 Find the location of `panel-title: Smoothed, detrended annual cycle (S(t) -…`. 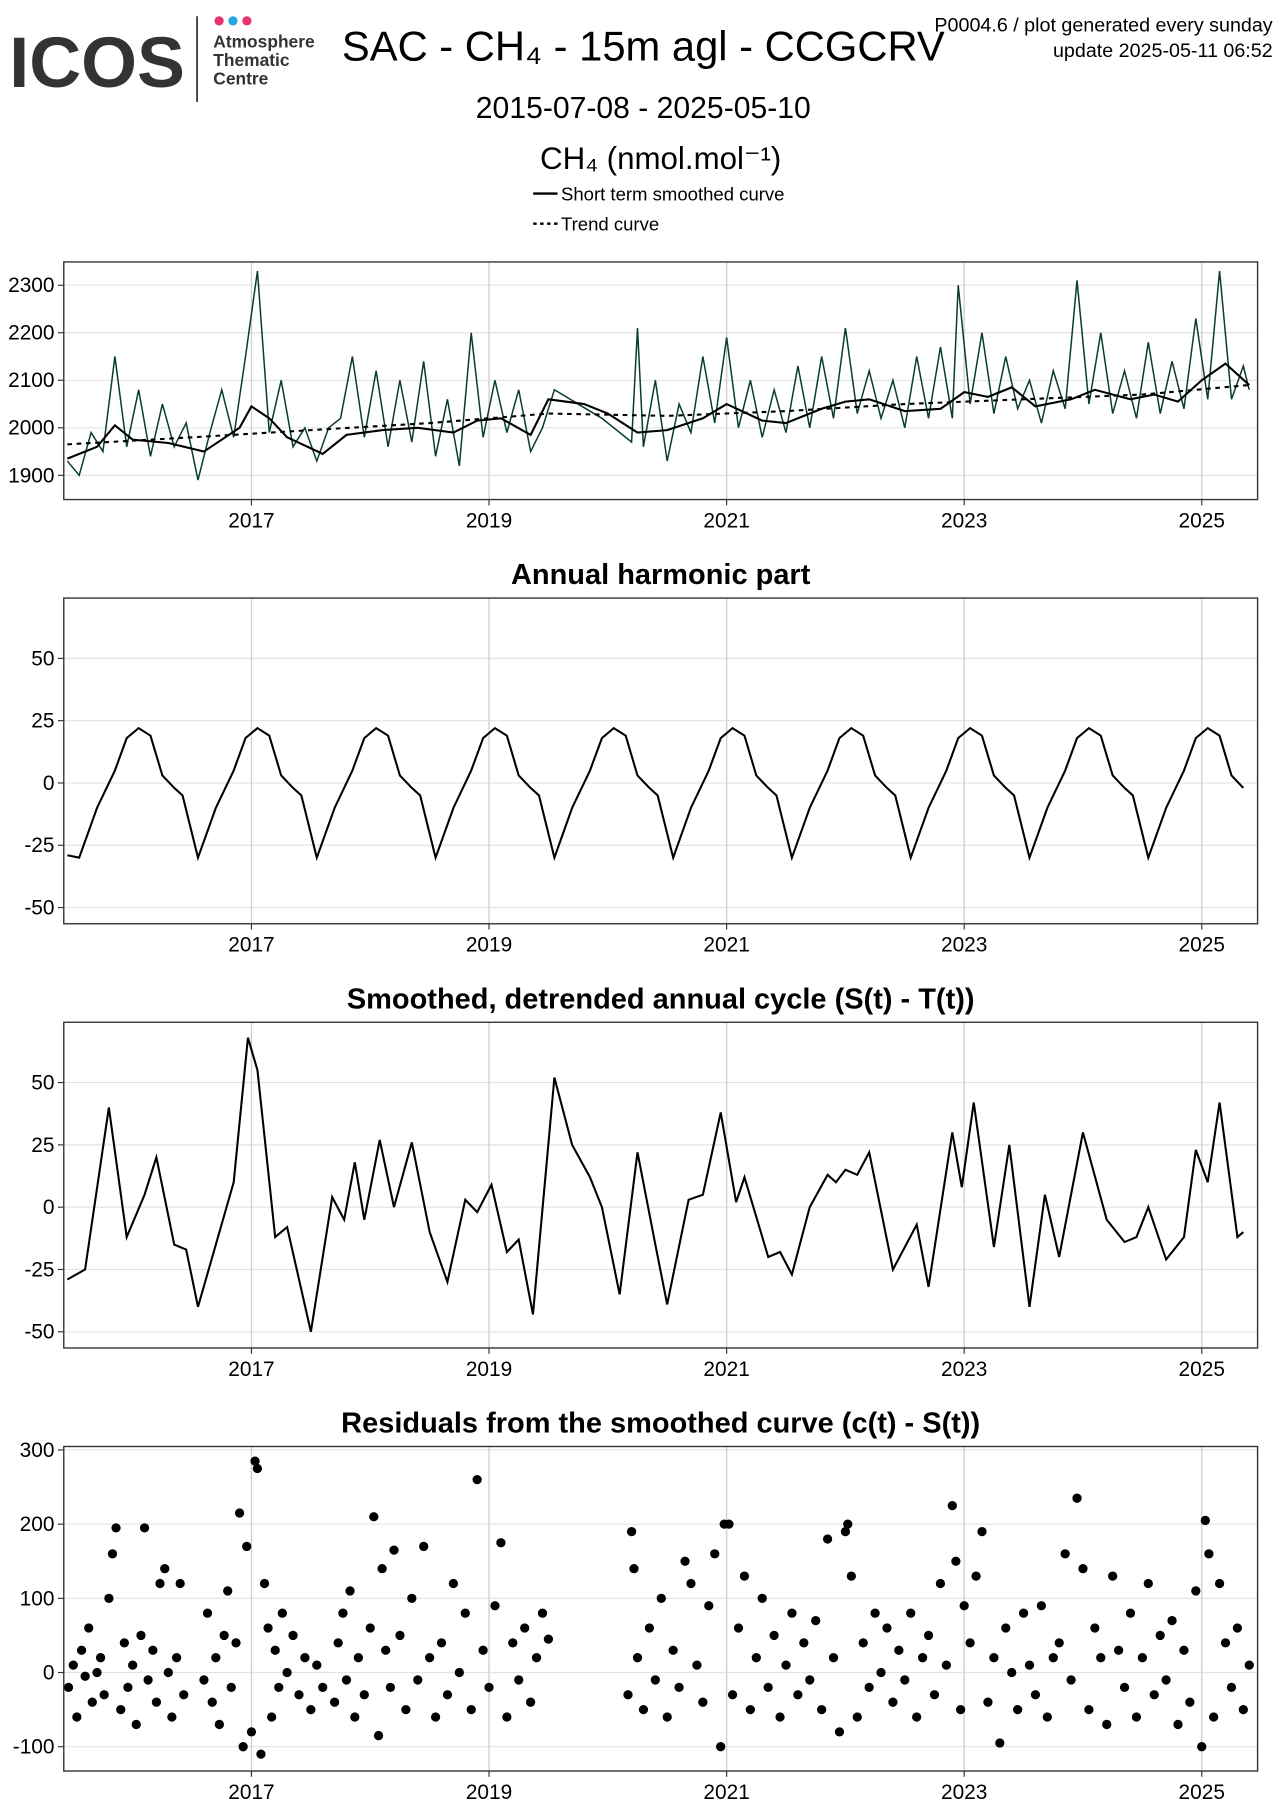

panel-title: Smoothed, detrended annual cycle (S(t) -… is located at coordinates (661, 999).